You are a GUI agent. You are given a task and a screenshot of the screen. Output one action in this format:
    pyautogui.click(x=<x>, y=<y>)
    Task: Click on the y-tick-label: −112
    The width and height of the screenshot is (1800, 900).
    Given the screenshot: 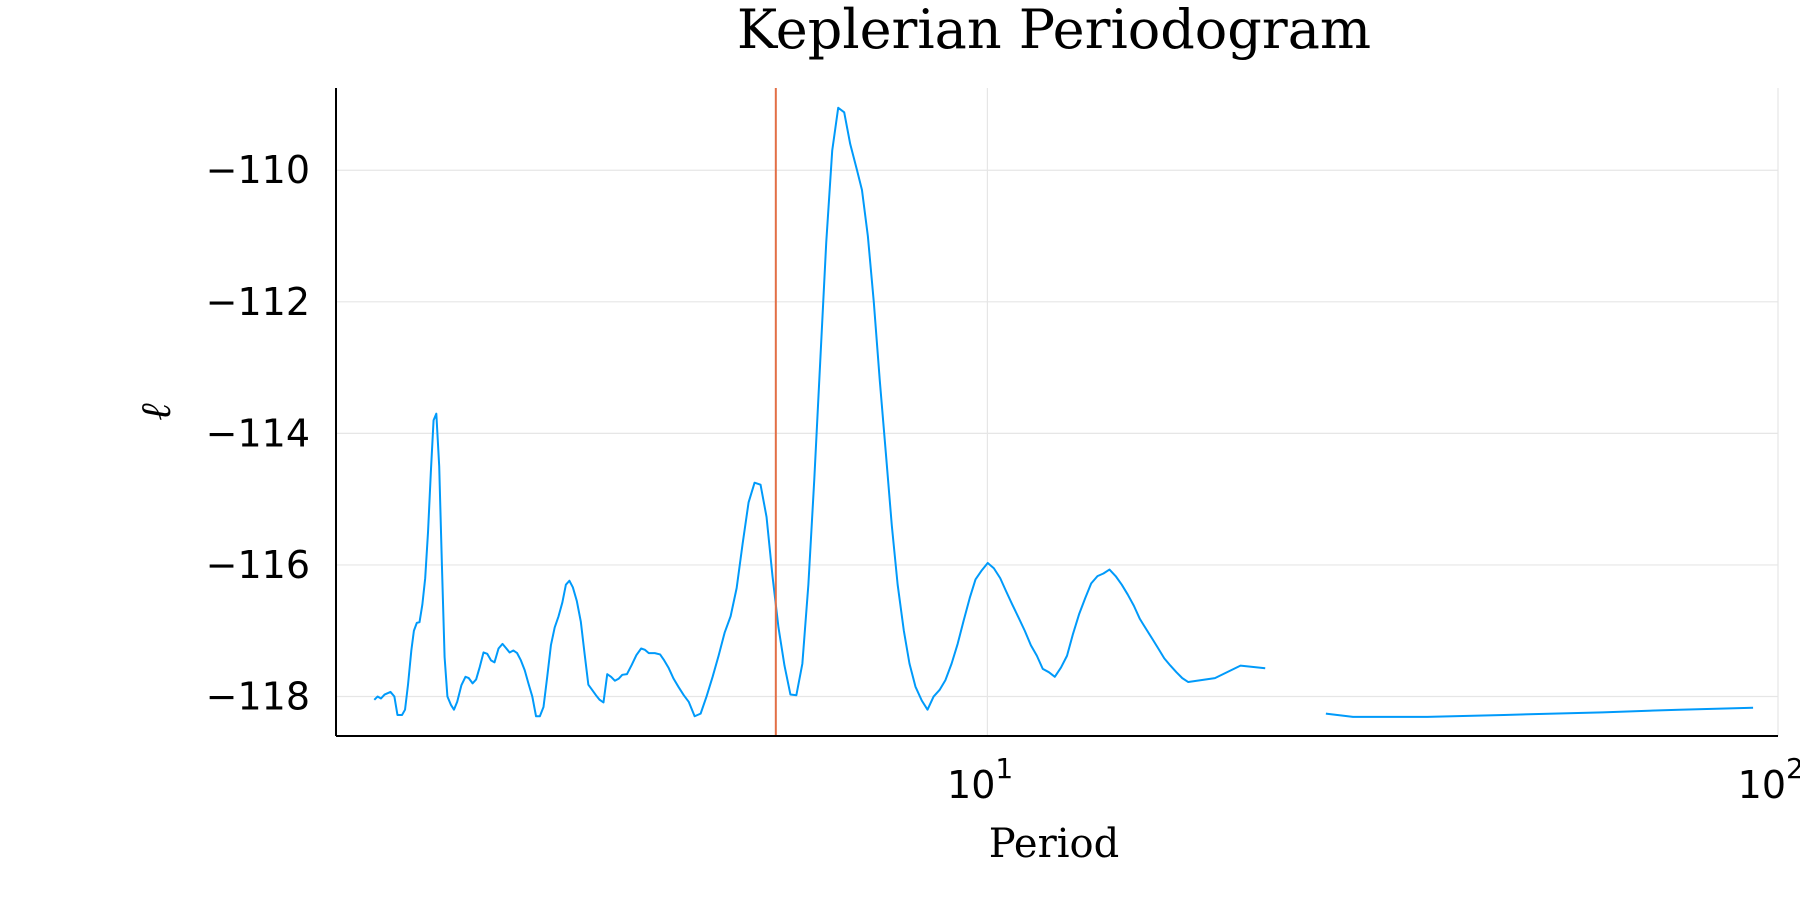 What is the action you would take?
    pyautogui.click(x=258, y=302)
    